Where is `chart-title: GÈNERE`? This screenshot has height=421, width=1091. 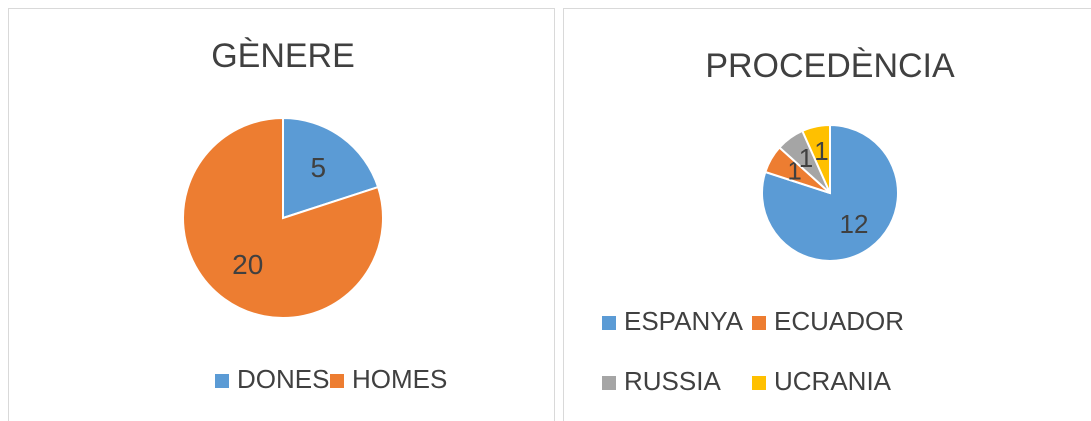 chart-title: GÈNERE is located at coordinates (283, 56).